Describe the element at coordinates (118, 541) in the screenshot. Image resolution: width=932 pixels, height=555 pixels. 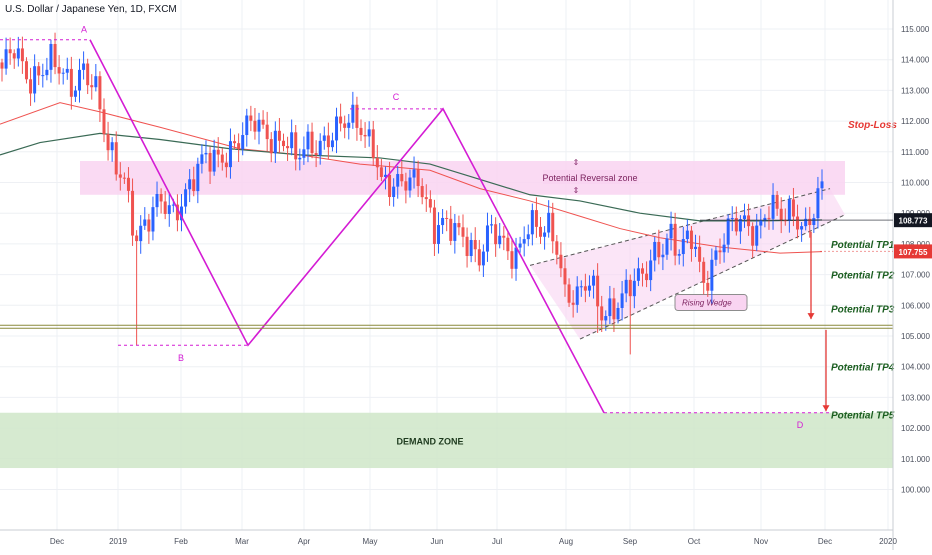
I see `x-tick-label: 2019` at that location.